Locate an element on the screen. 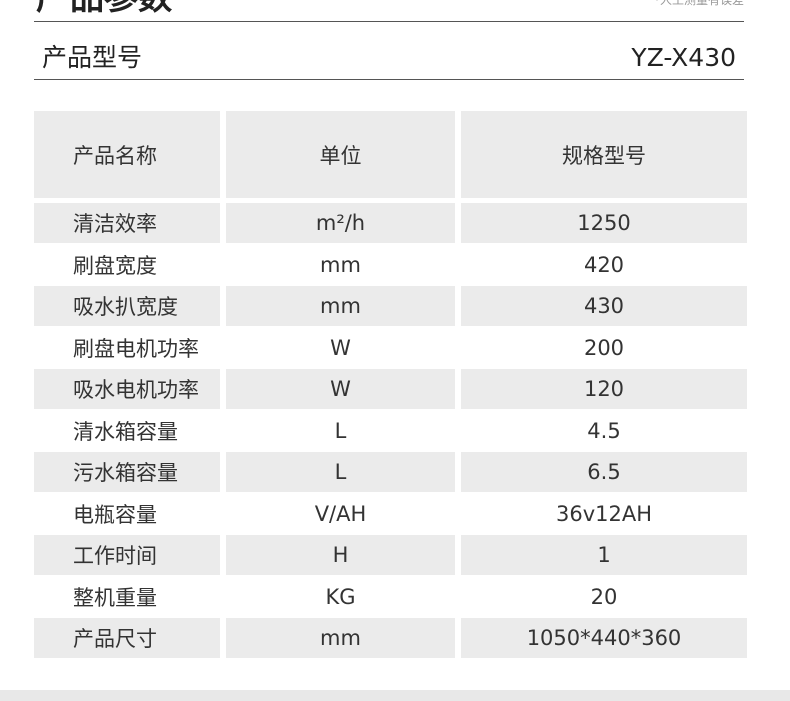 Image resolution: width=790 pixels, height=701 pixels. table-cell: 产品名称 is located at coordinates (127, 154).